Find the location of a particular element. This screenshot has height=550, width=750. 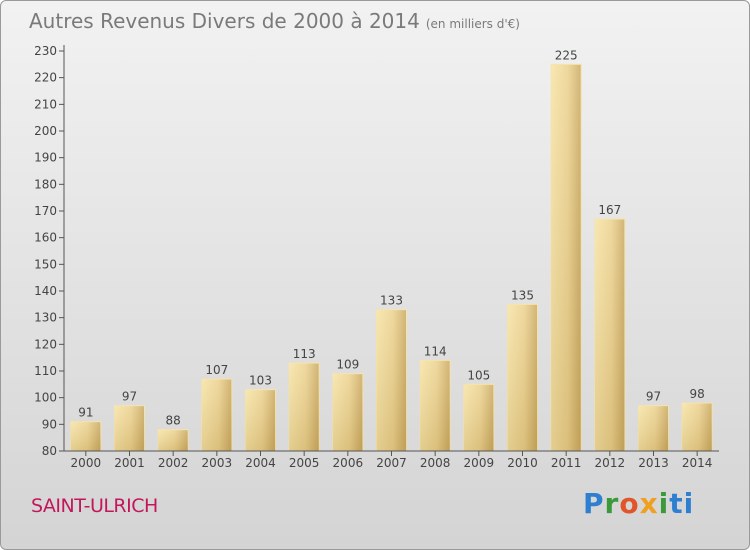

proxiti-logo: Proxiti is located at coordinates (638, 503).